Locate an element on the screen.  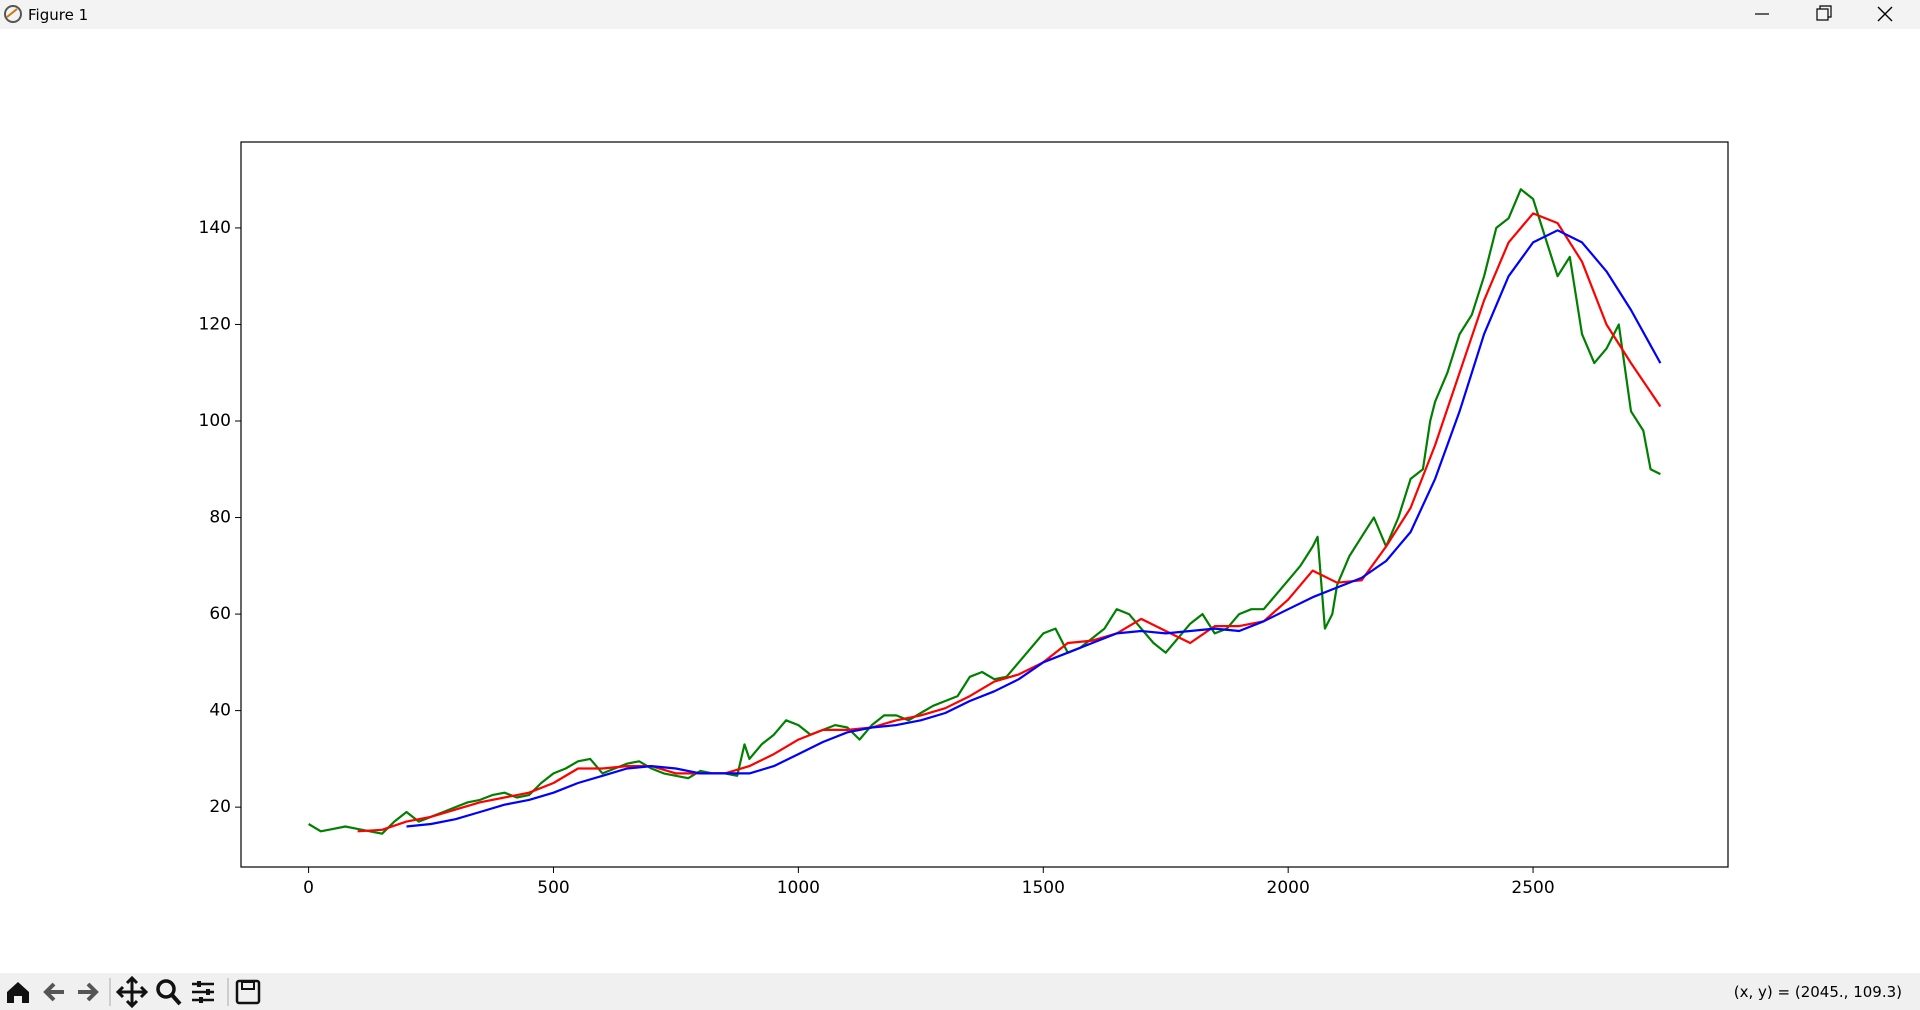
x-tick-label: 2000 is located at coordinates (1288, 888).